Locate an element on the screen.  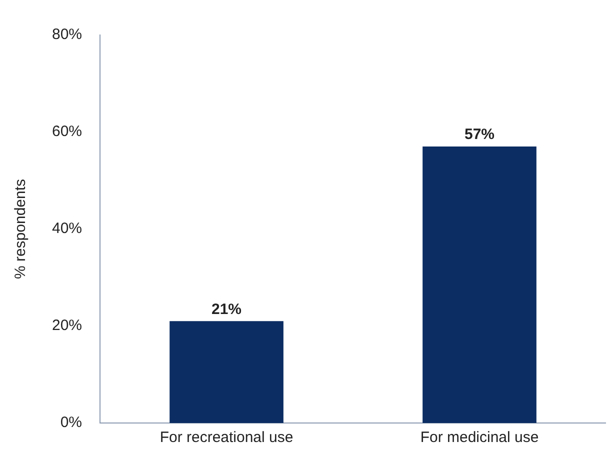
y-axis-title: % respondents is located at coordinates (21, 229).